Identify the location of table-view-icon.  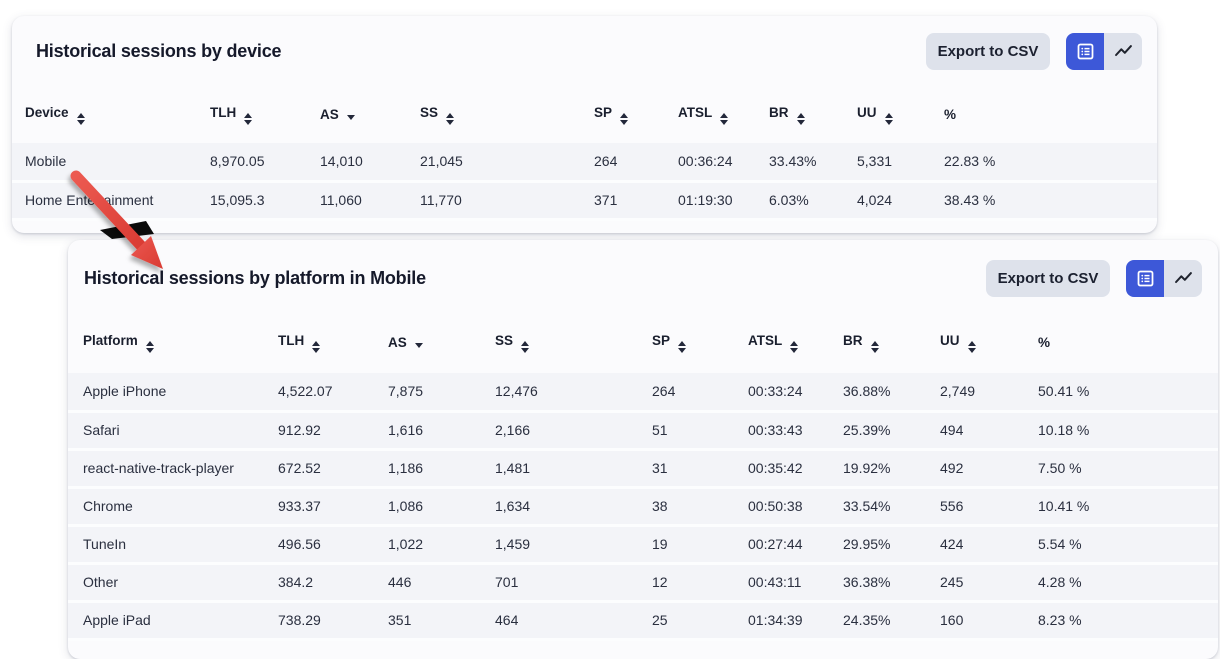
(1085, 51).